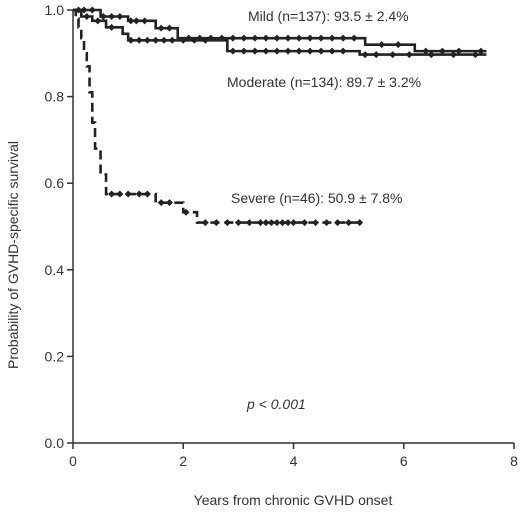  What do you see at coordinates (55, 10) in the screenshot?
I see `y-tick-label: 1.0` at bounding box center [55, 10].